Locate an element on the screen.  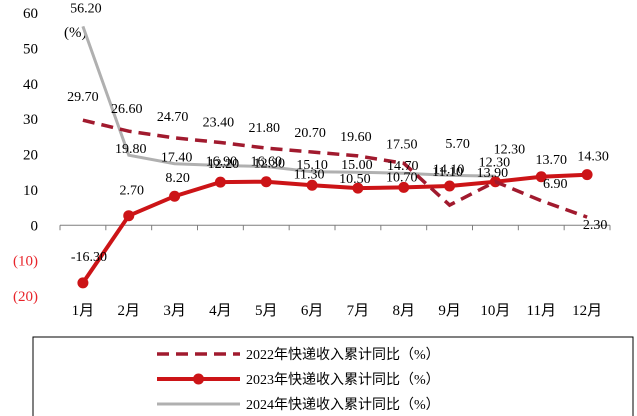
data-label: 23.40 is located at coordinates (219, 122).